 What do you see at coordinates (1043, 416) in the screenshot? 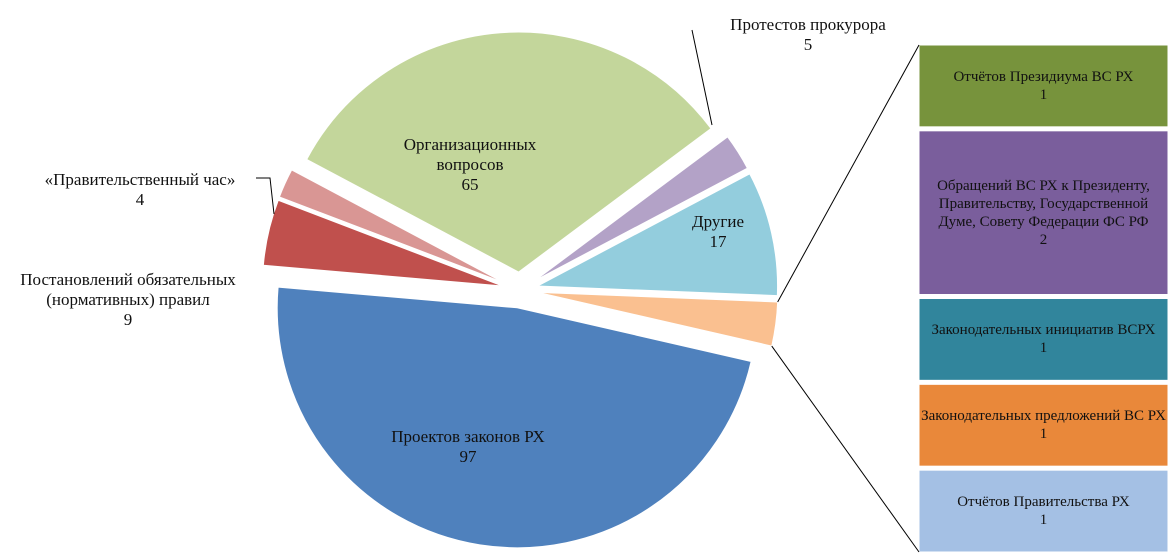
I see `bar-category: Законодательных предложений ВС РХ` at bounding box center [1043, 416].